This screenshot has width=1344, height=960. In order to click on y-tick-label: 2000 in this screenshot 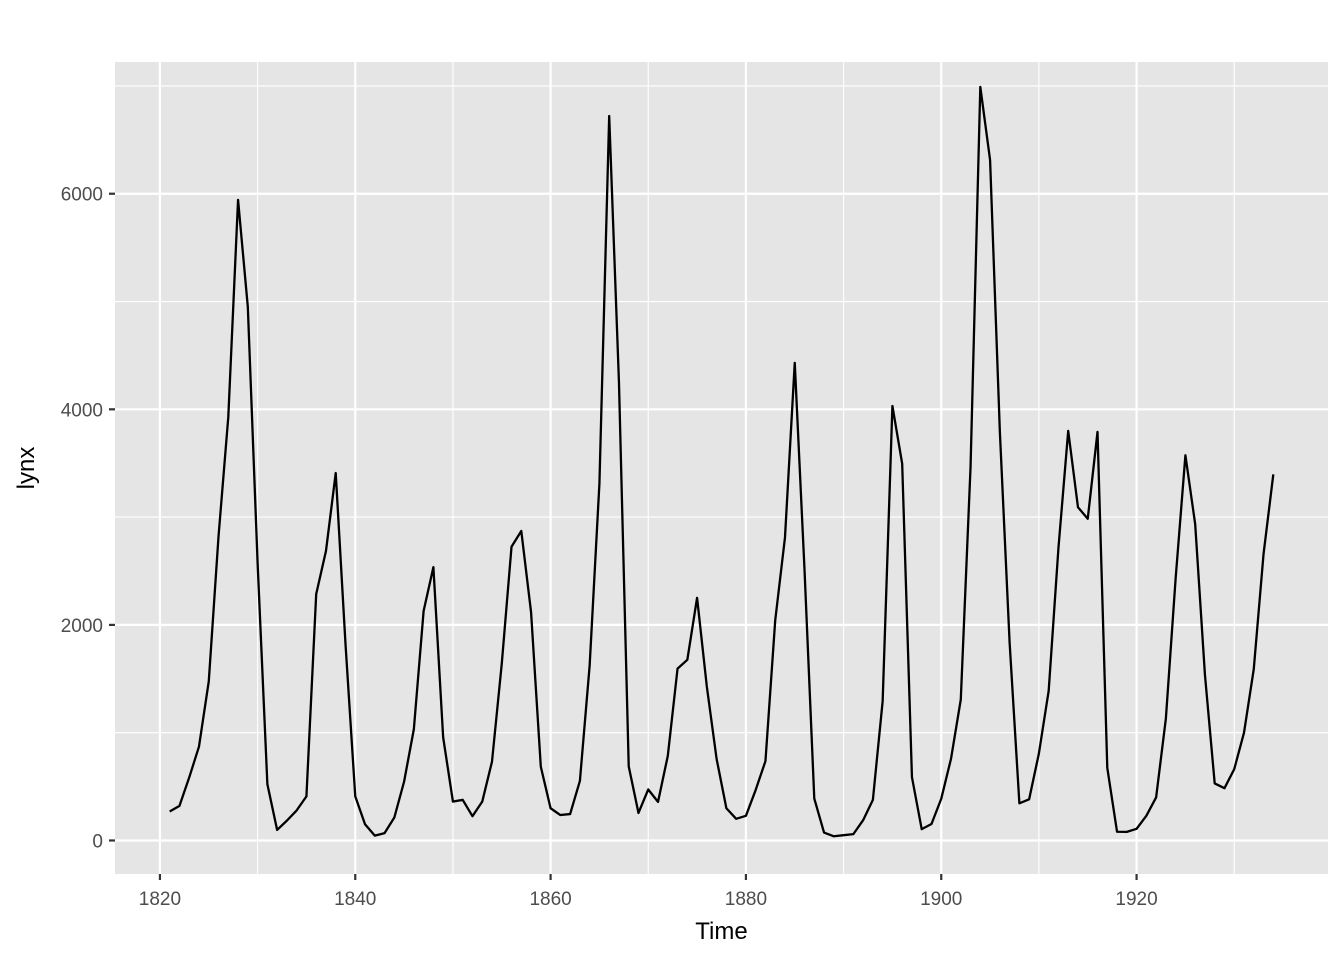, I will do `click(82, 626)`.